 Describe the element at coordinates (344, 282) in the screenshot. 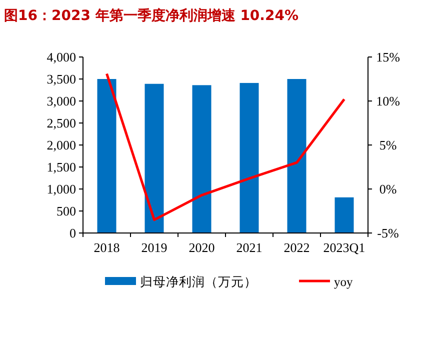

I see `legend-label: yoy` at that location.